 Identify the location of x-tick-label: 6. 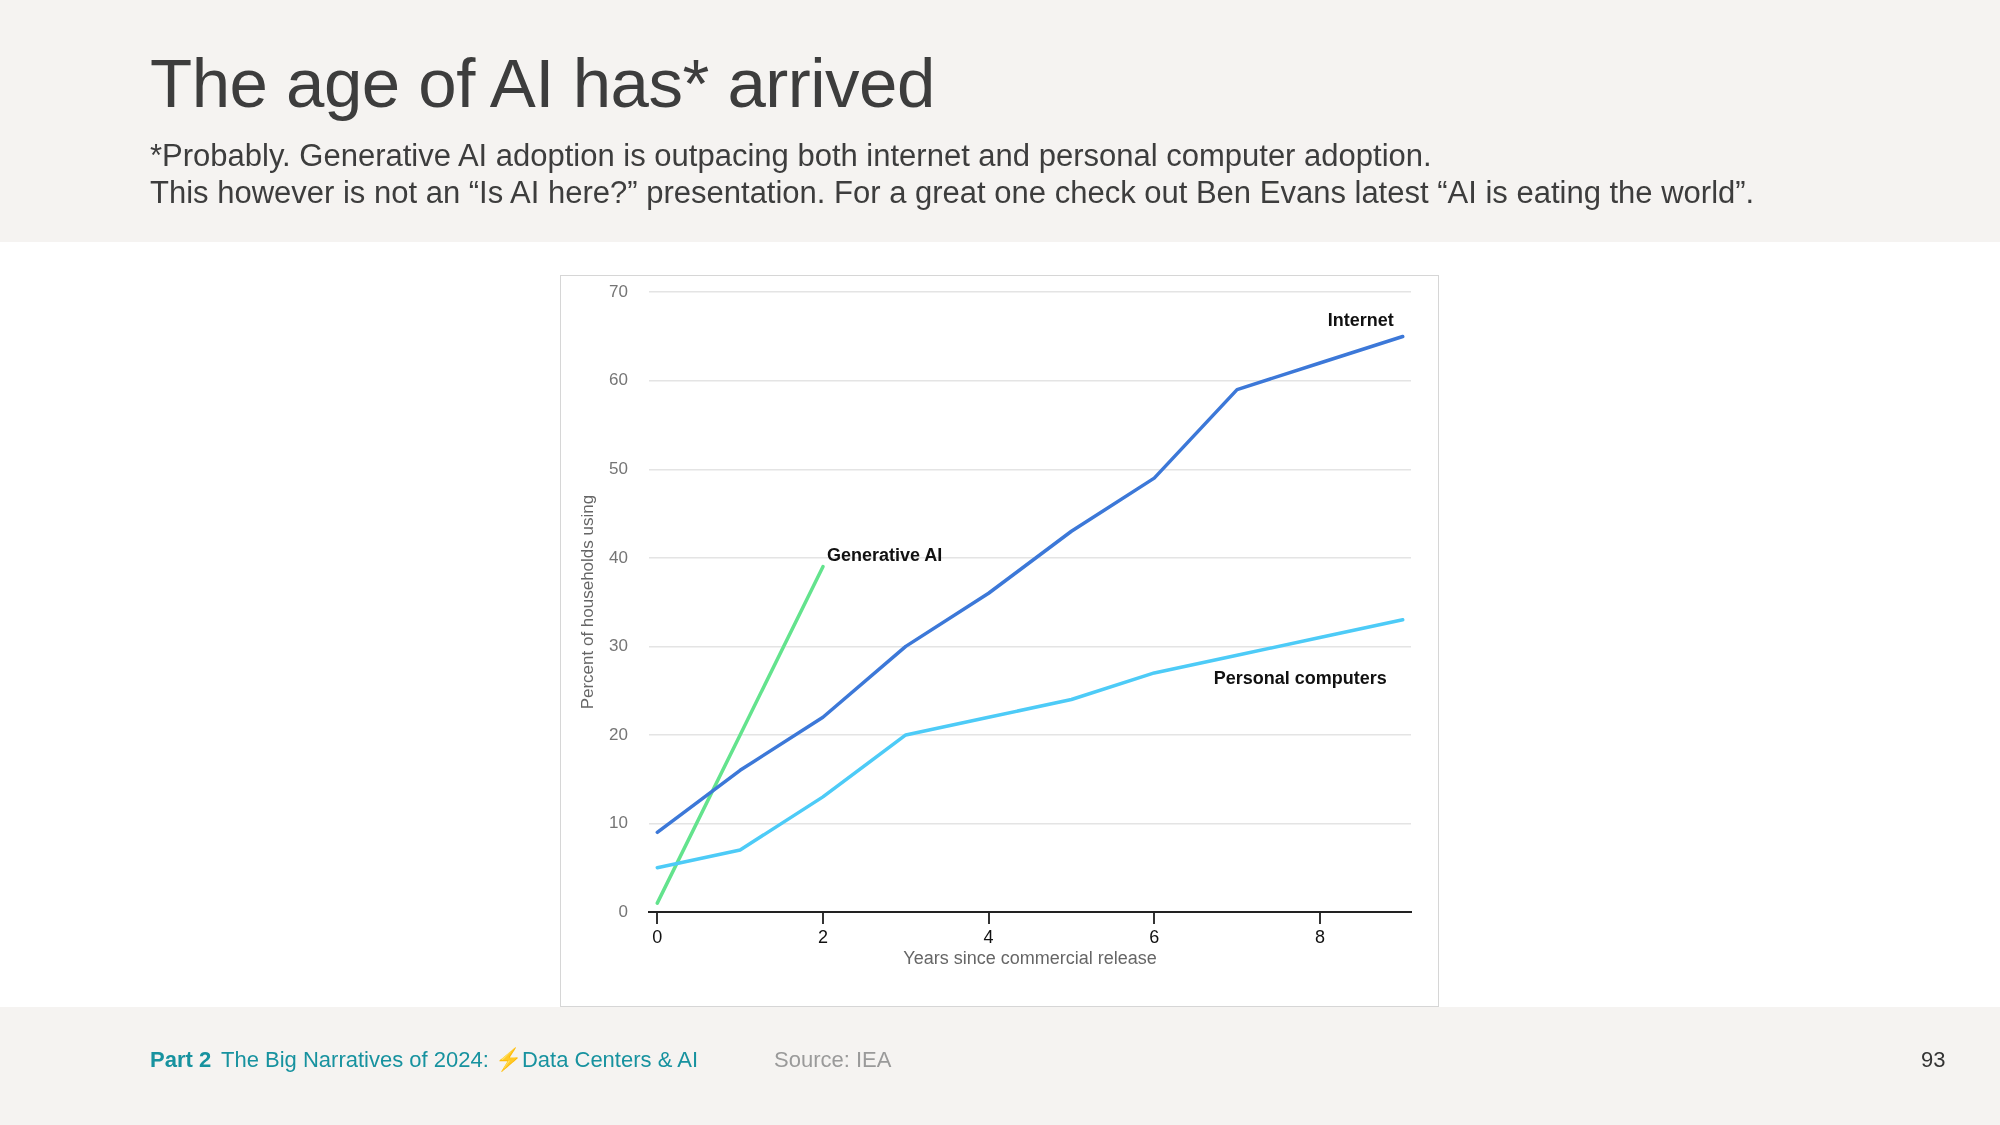
(1154, 936).